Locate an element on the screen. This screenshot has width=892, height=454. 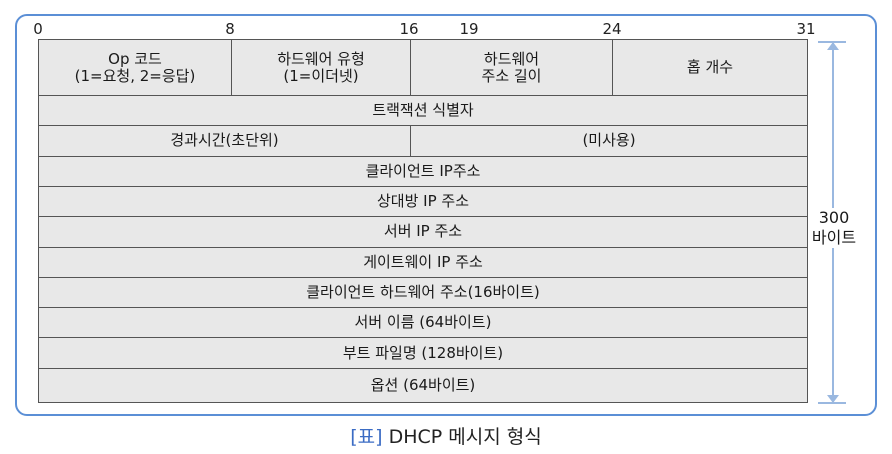
cell-gateway-ip: 게이트웨이 IP 주소 is located at coordinates (423, 261).